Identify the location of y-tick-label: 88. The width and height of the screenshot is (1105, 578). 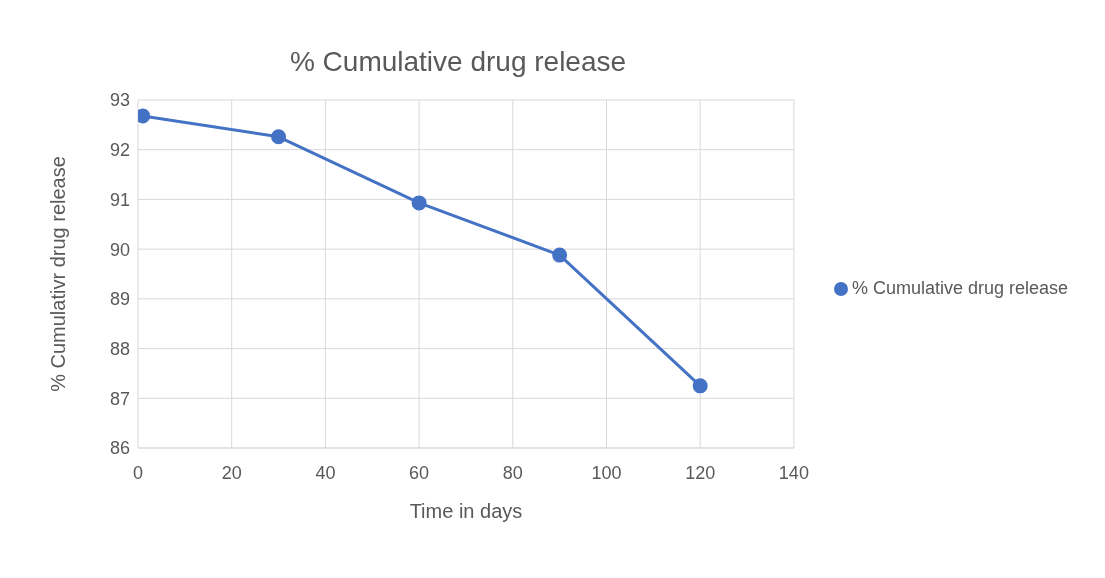
(119, 348).